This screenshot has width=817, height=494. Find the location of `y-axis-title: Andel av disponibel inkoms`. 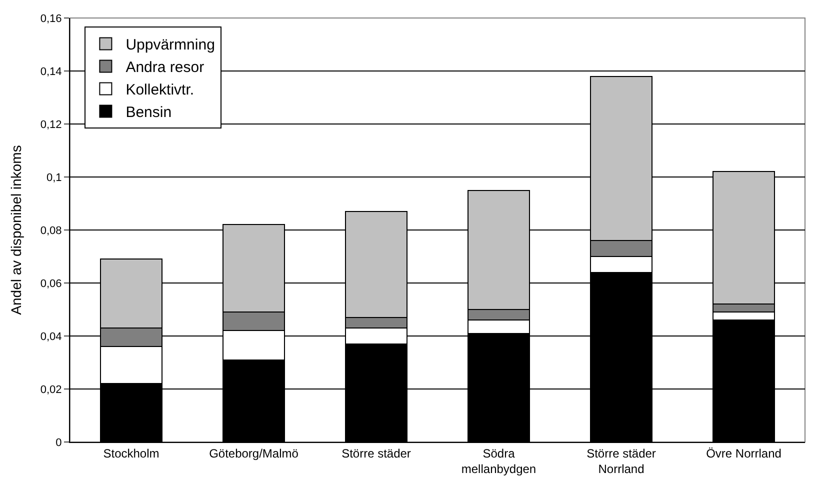

y-axis-title: Andel av disponibel inkoms is located at coordinates (16, 230).